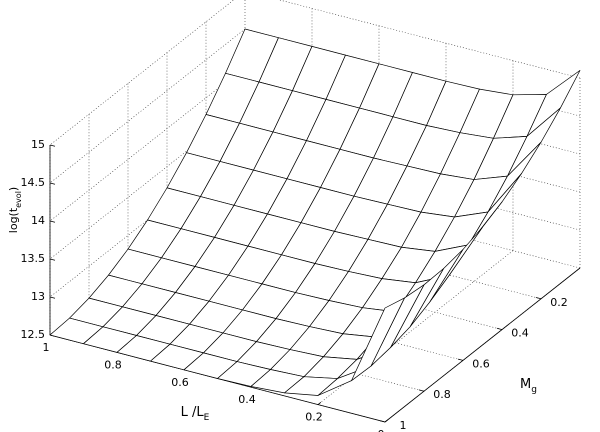 The image size is (600, 432). Describe the element at coordinates (33, 182) in the screenshot. I see `z-tick-label: 14.5` at that location.